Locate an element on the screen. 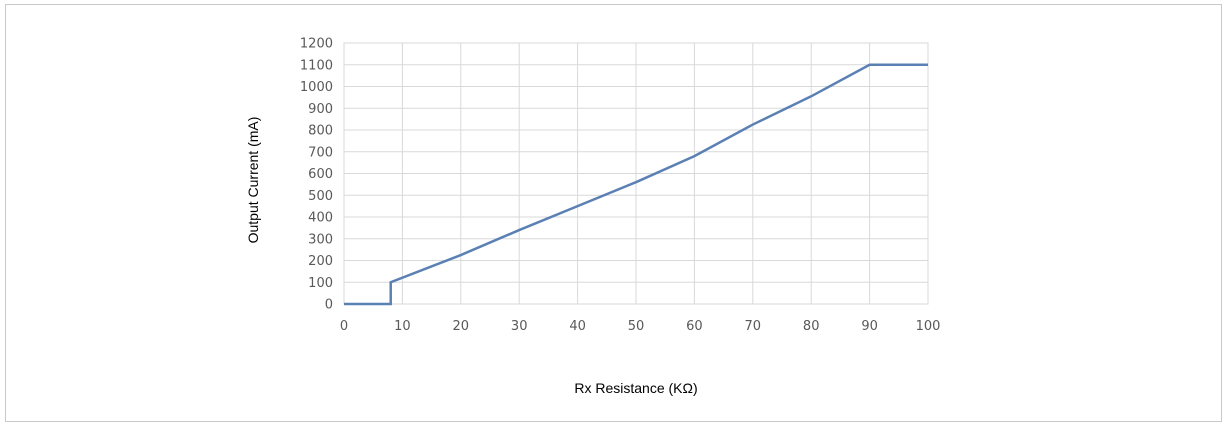 The image size is (1231, 426). y-tick-label: 1100 is located at coordinates (316, 65).